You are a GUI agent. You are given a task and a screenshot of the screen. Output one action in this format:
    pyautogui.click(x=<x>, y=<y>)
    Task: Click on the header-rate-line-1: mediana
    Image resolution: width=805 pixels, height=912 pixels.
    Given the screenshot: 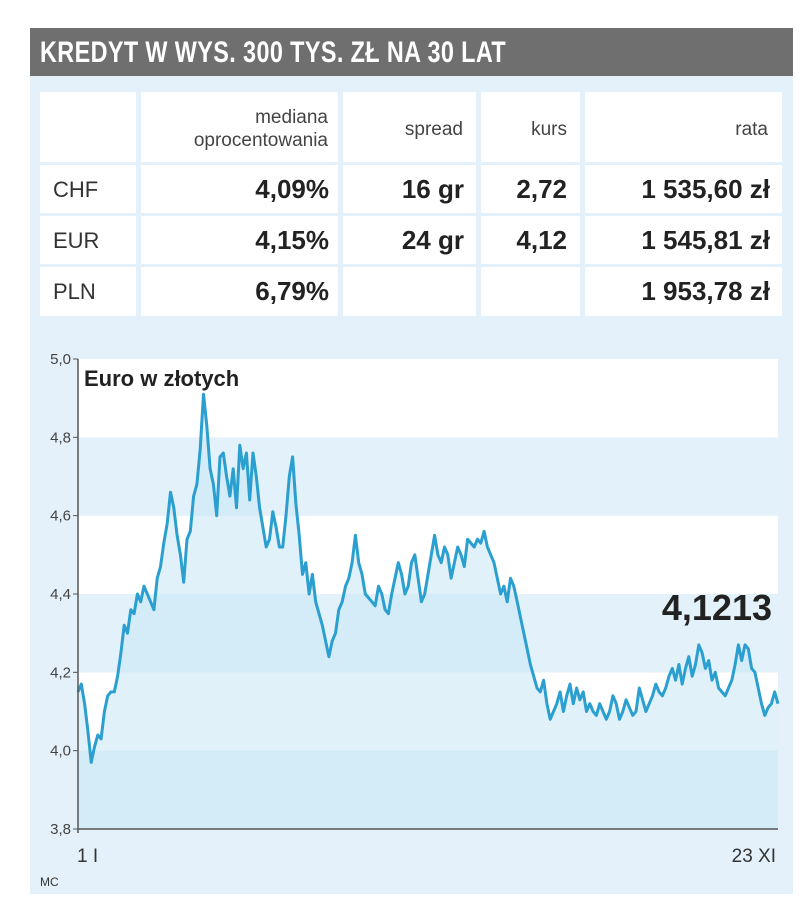 What is the action you would take?
    pyautogui.click(x=291, y=117)
    